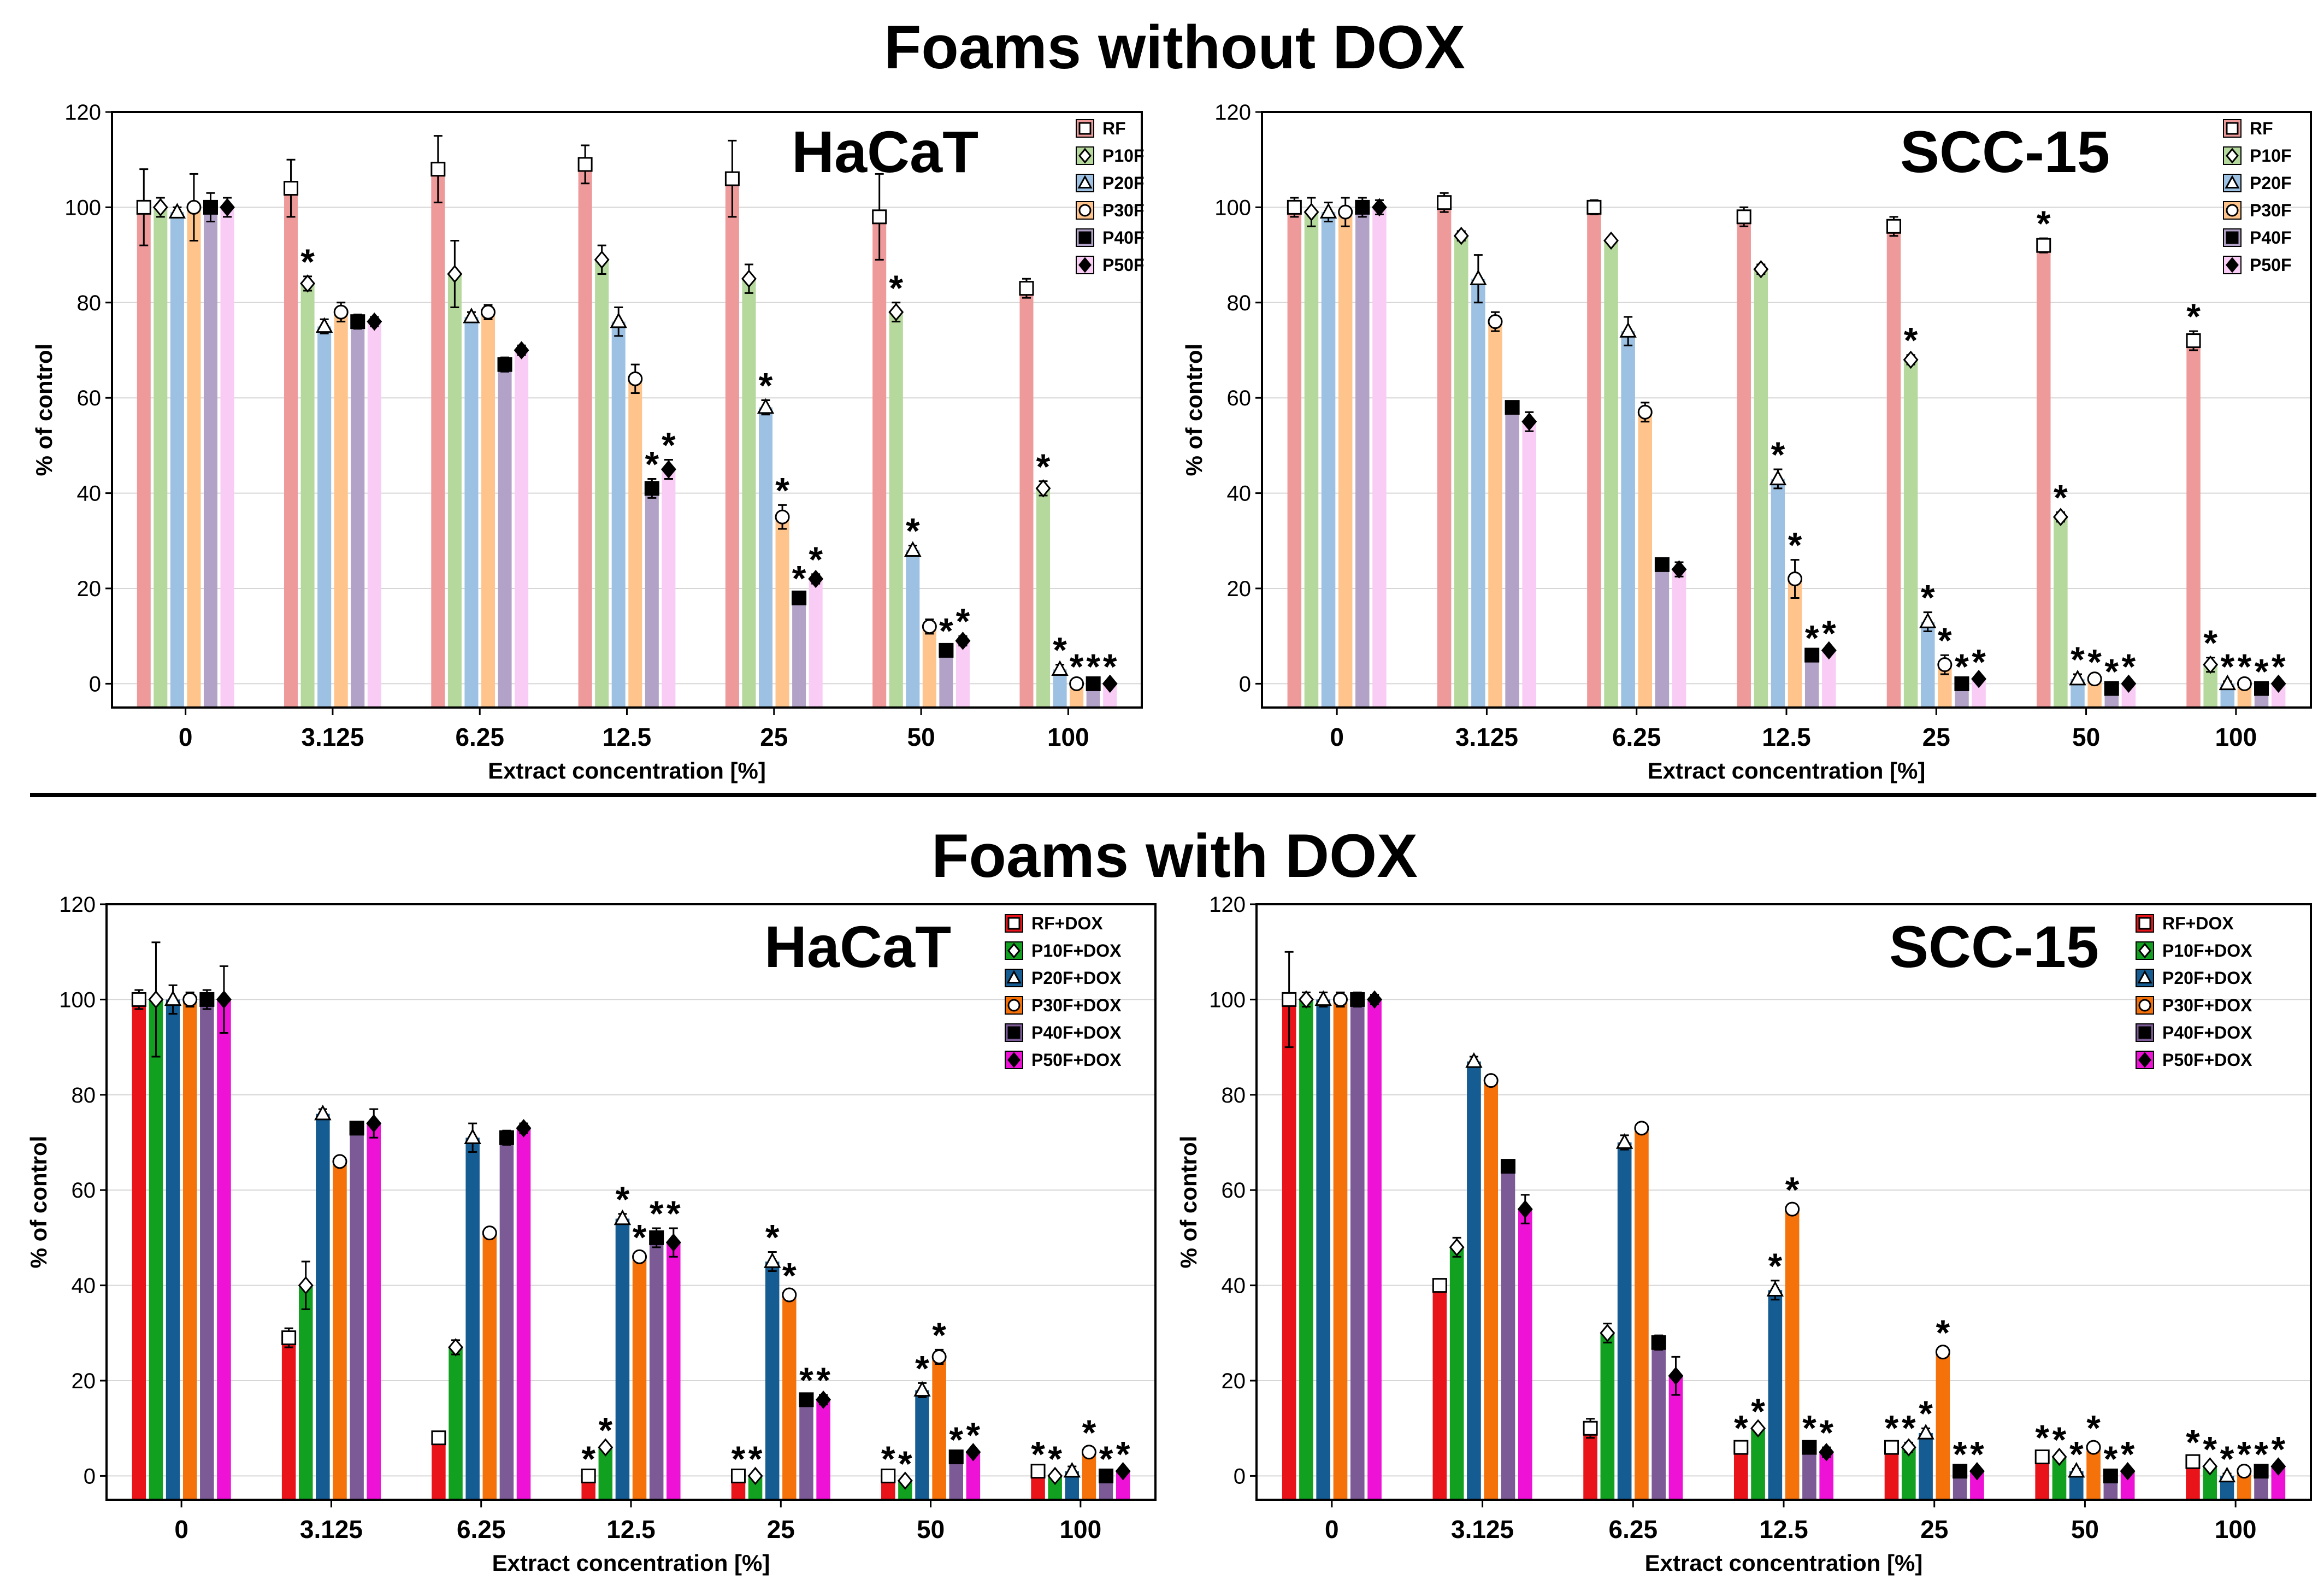  What do you see at coordinates (1085, 156) in the screenshot?
I see `legend-marker-p10f` at bounding box center [1085, 156].